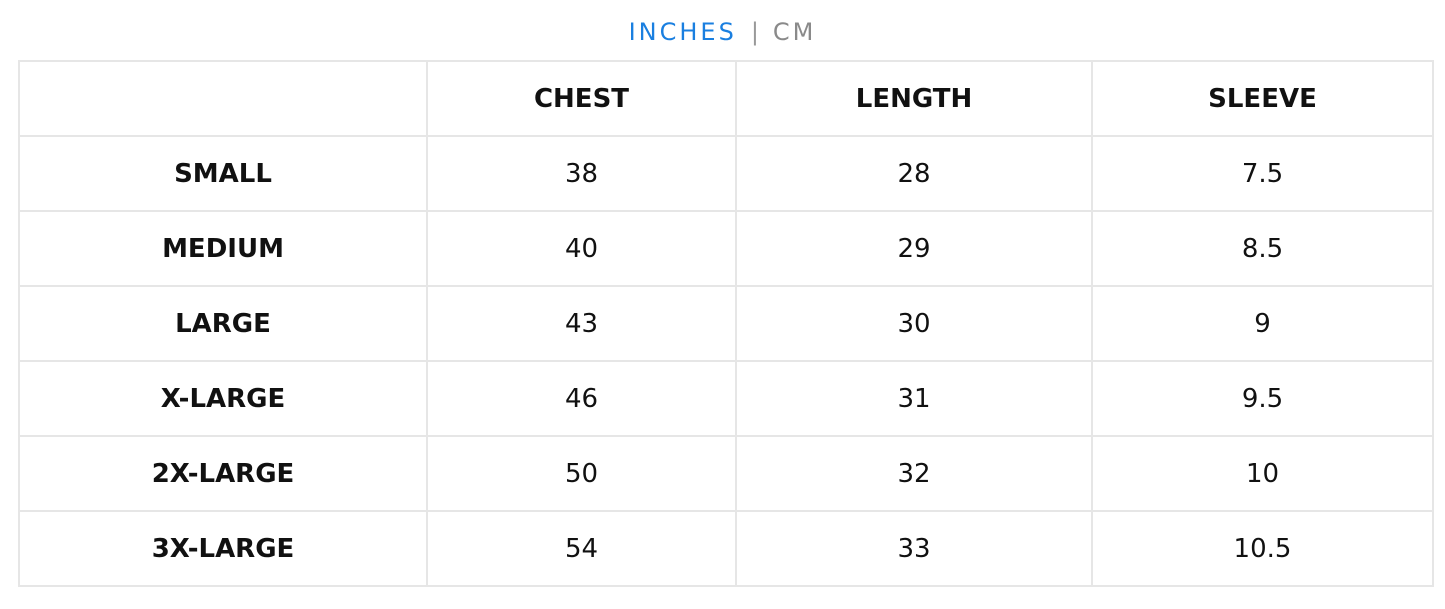 This screenshot has height=609, width=1445. I want to click on cell-chest: 50, so click(581, 473).